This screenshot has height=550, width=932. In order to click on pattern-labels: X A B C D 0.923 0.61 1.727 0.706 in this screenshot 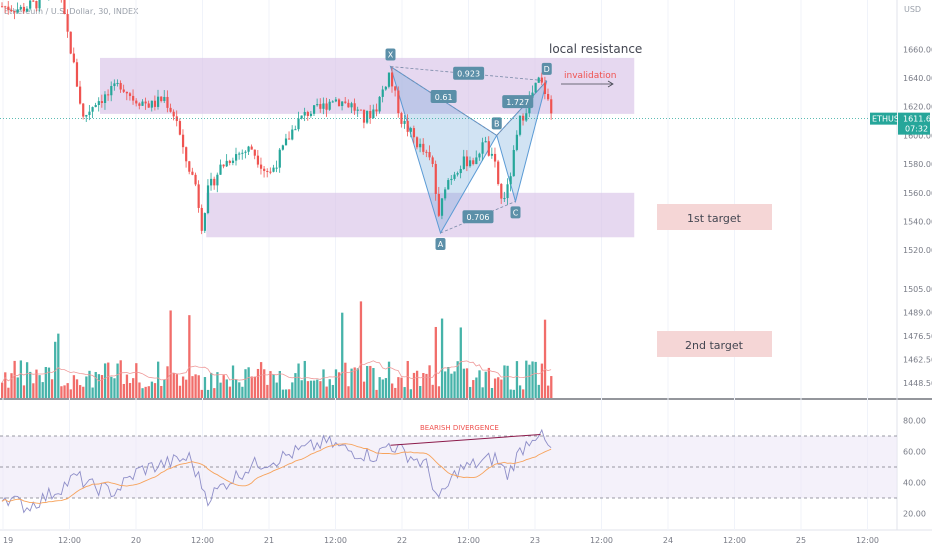, I will do `click(468, 149)`.